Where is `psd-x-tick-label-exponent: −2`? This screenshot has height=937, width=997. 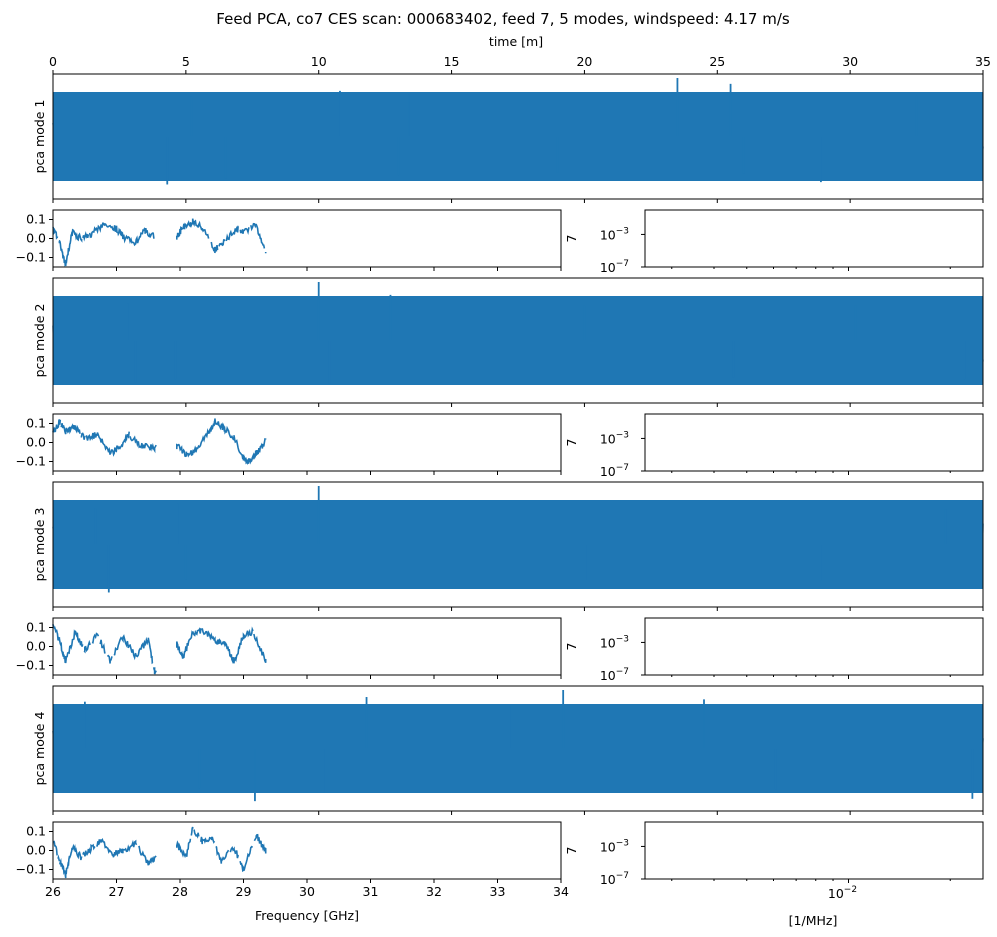 psd-x-tick-label-exponent: −2 is located at coordinates (850, 890).